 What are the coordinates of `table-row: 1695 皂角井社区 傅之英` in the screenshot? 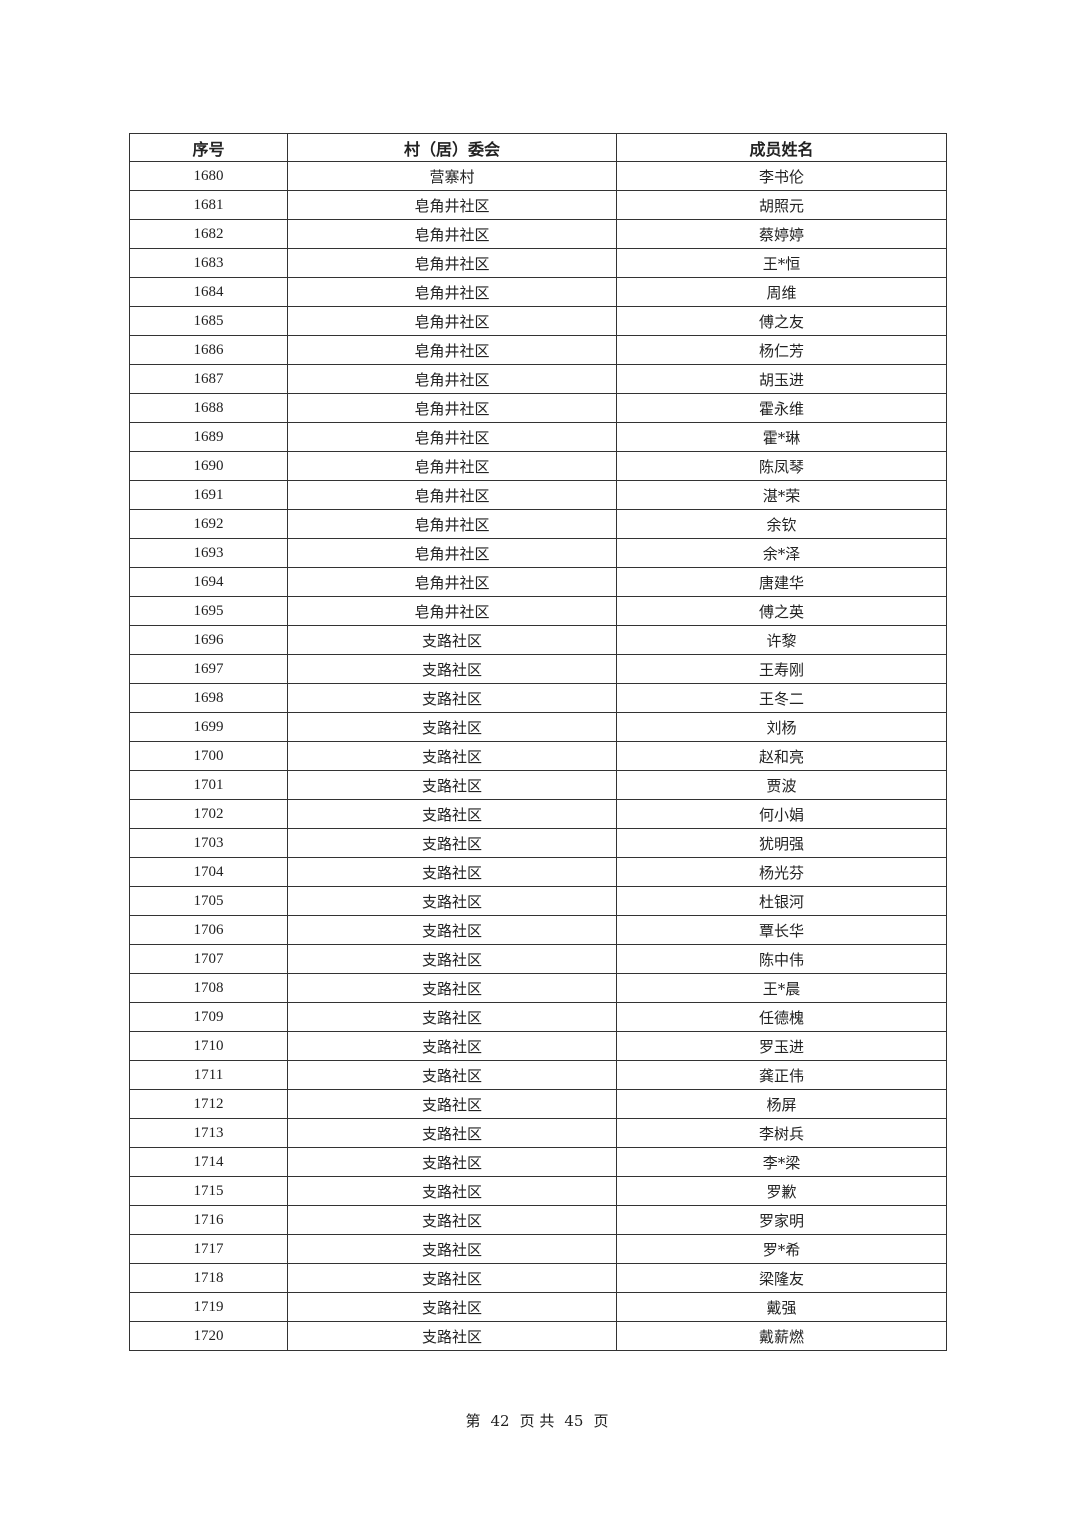 It's located at (538, 611).